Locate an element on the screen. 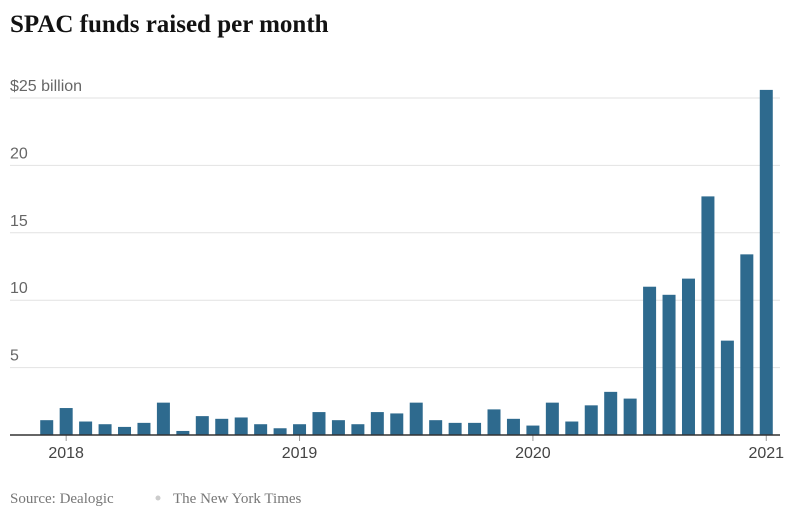 The width and height of the screenshot is (800, 524). x-tick-label: 2021 is located at coordinates (766, 453).